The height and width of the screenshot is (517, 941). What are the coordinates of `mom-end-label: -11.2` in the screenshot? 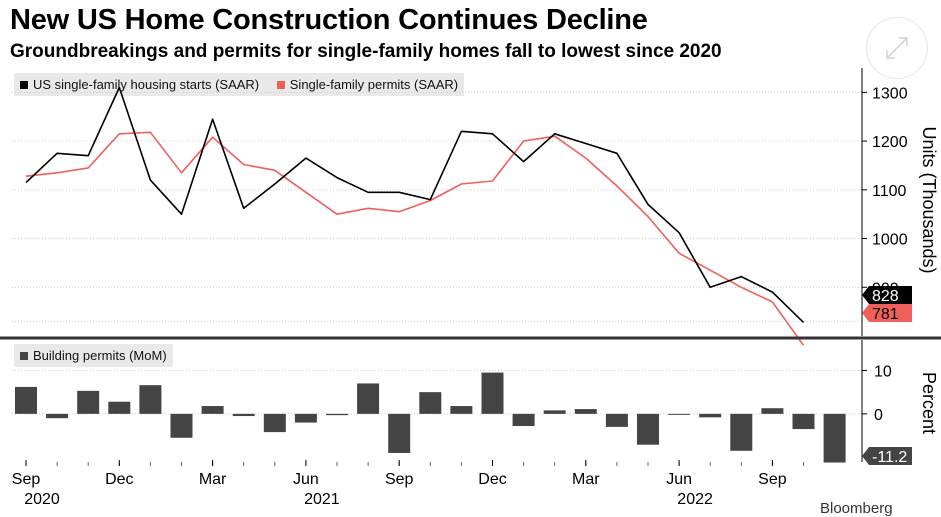 It's located at (887, 456).